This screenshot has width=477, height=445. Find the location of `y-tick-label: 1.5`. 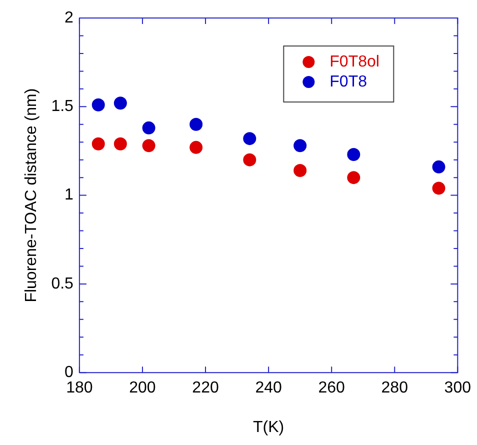

y-tick-label: 1.5 is located at coordinates (62, 107).